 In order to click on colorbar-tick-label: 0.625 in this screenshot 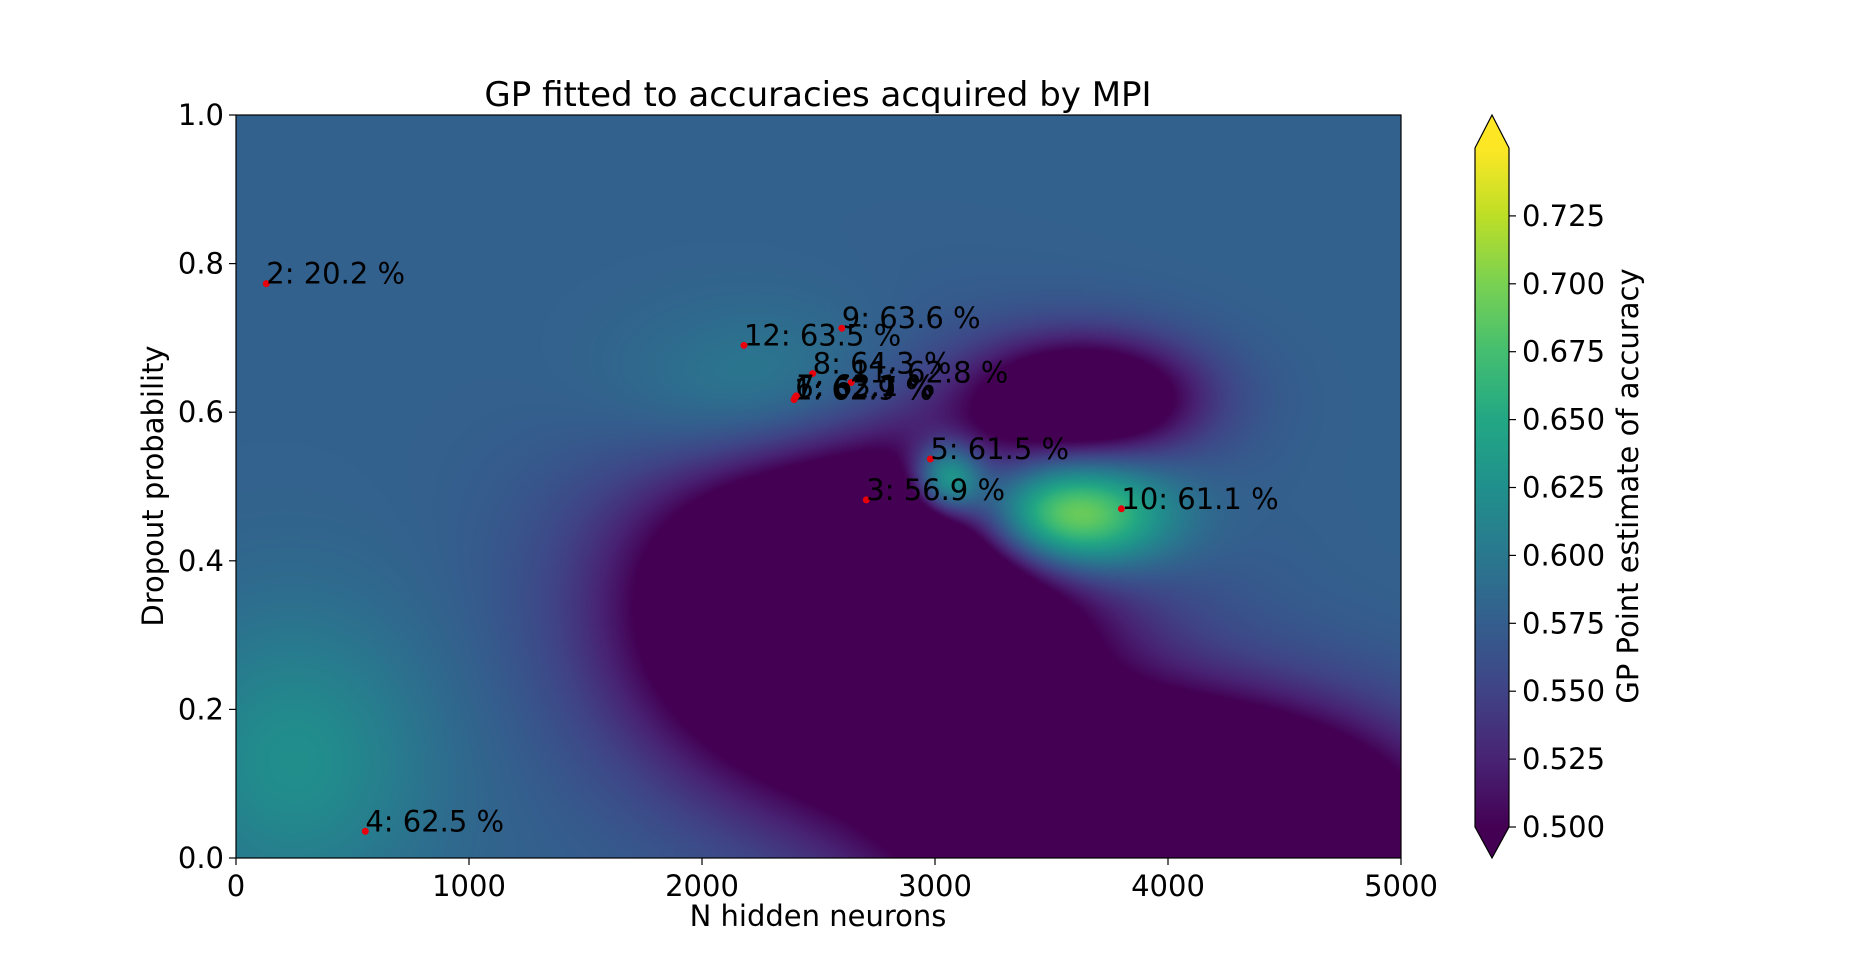, I will do `click(1563, 488)`.